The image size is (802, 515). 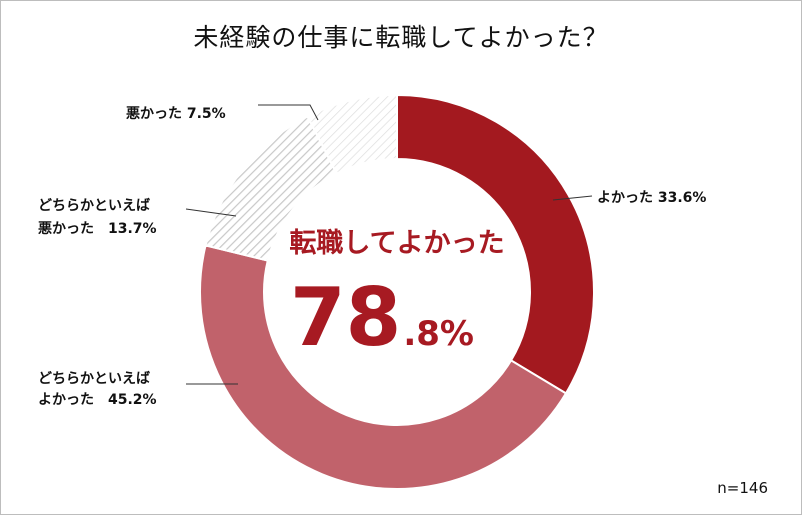 I want to click on leader-line-somewhat-bad, so click(x=211, y=212).